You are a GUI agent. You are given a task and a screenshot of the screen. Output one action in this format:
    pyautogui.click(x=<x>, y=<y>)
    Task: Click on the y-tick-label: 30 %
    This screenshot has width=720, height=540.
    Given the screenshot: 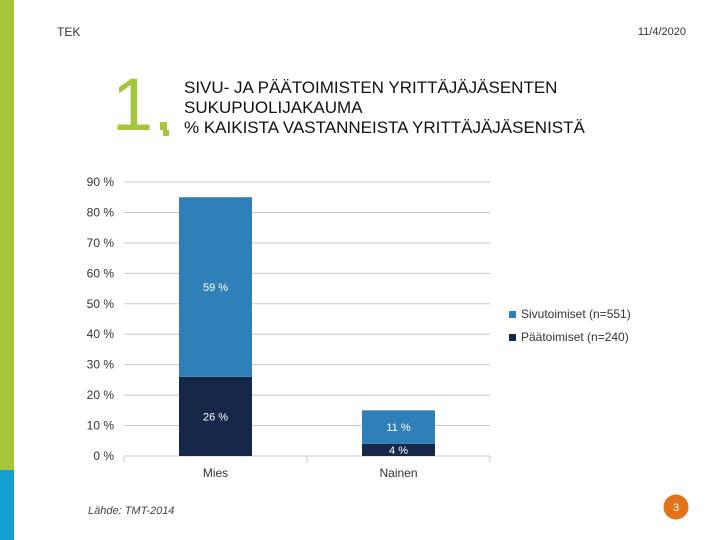 What is the action you would take?
    pyautogui.click(x=101, y=365)
    